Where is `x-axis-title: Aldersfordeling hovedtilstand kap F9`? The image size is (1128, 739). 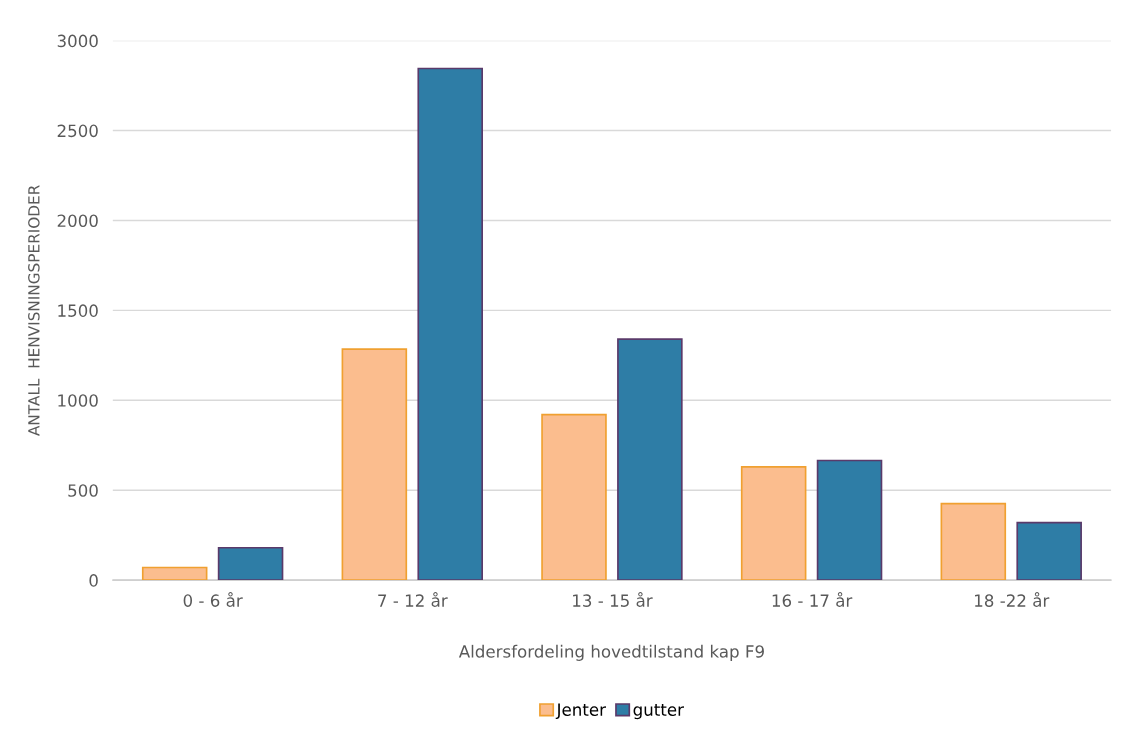
x-axis-title: Aldersfordeling hovedtilstand kap F9 is located at coordinates (611, 652).